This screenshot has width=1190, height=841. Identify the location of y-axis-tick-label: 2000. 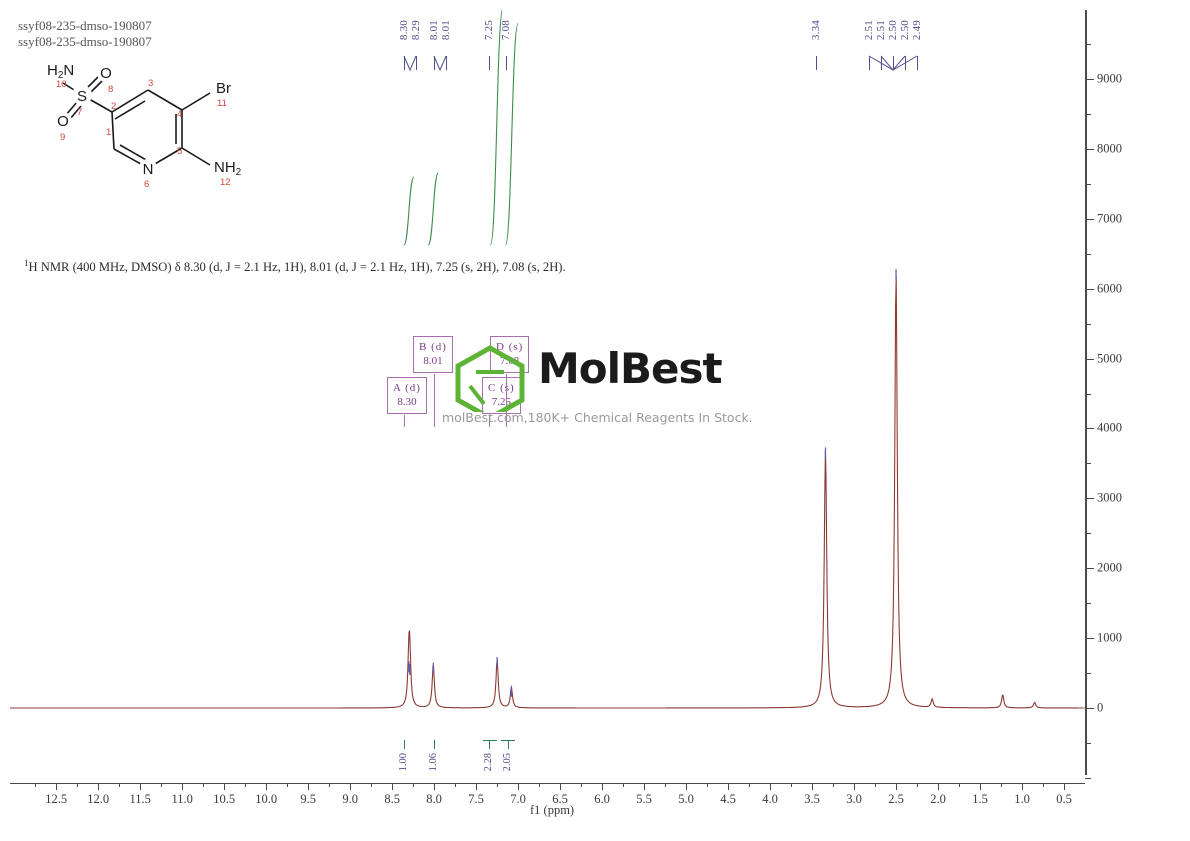
(1109, 567).